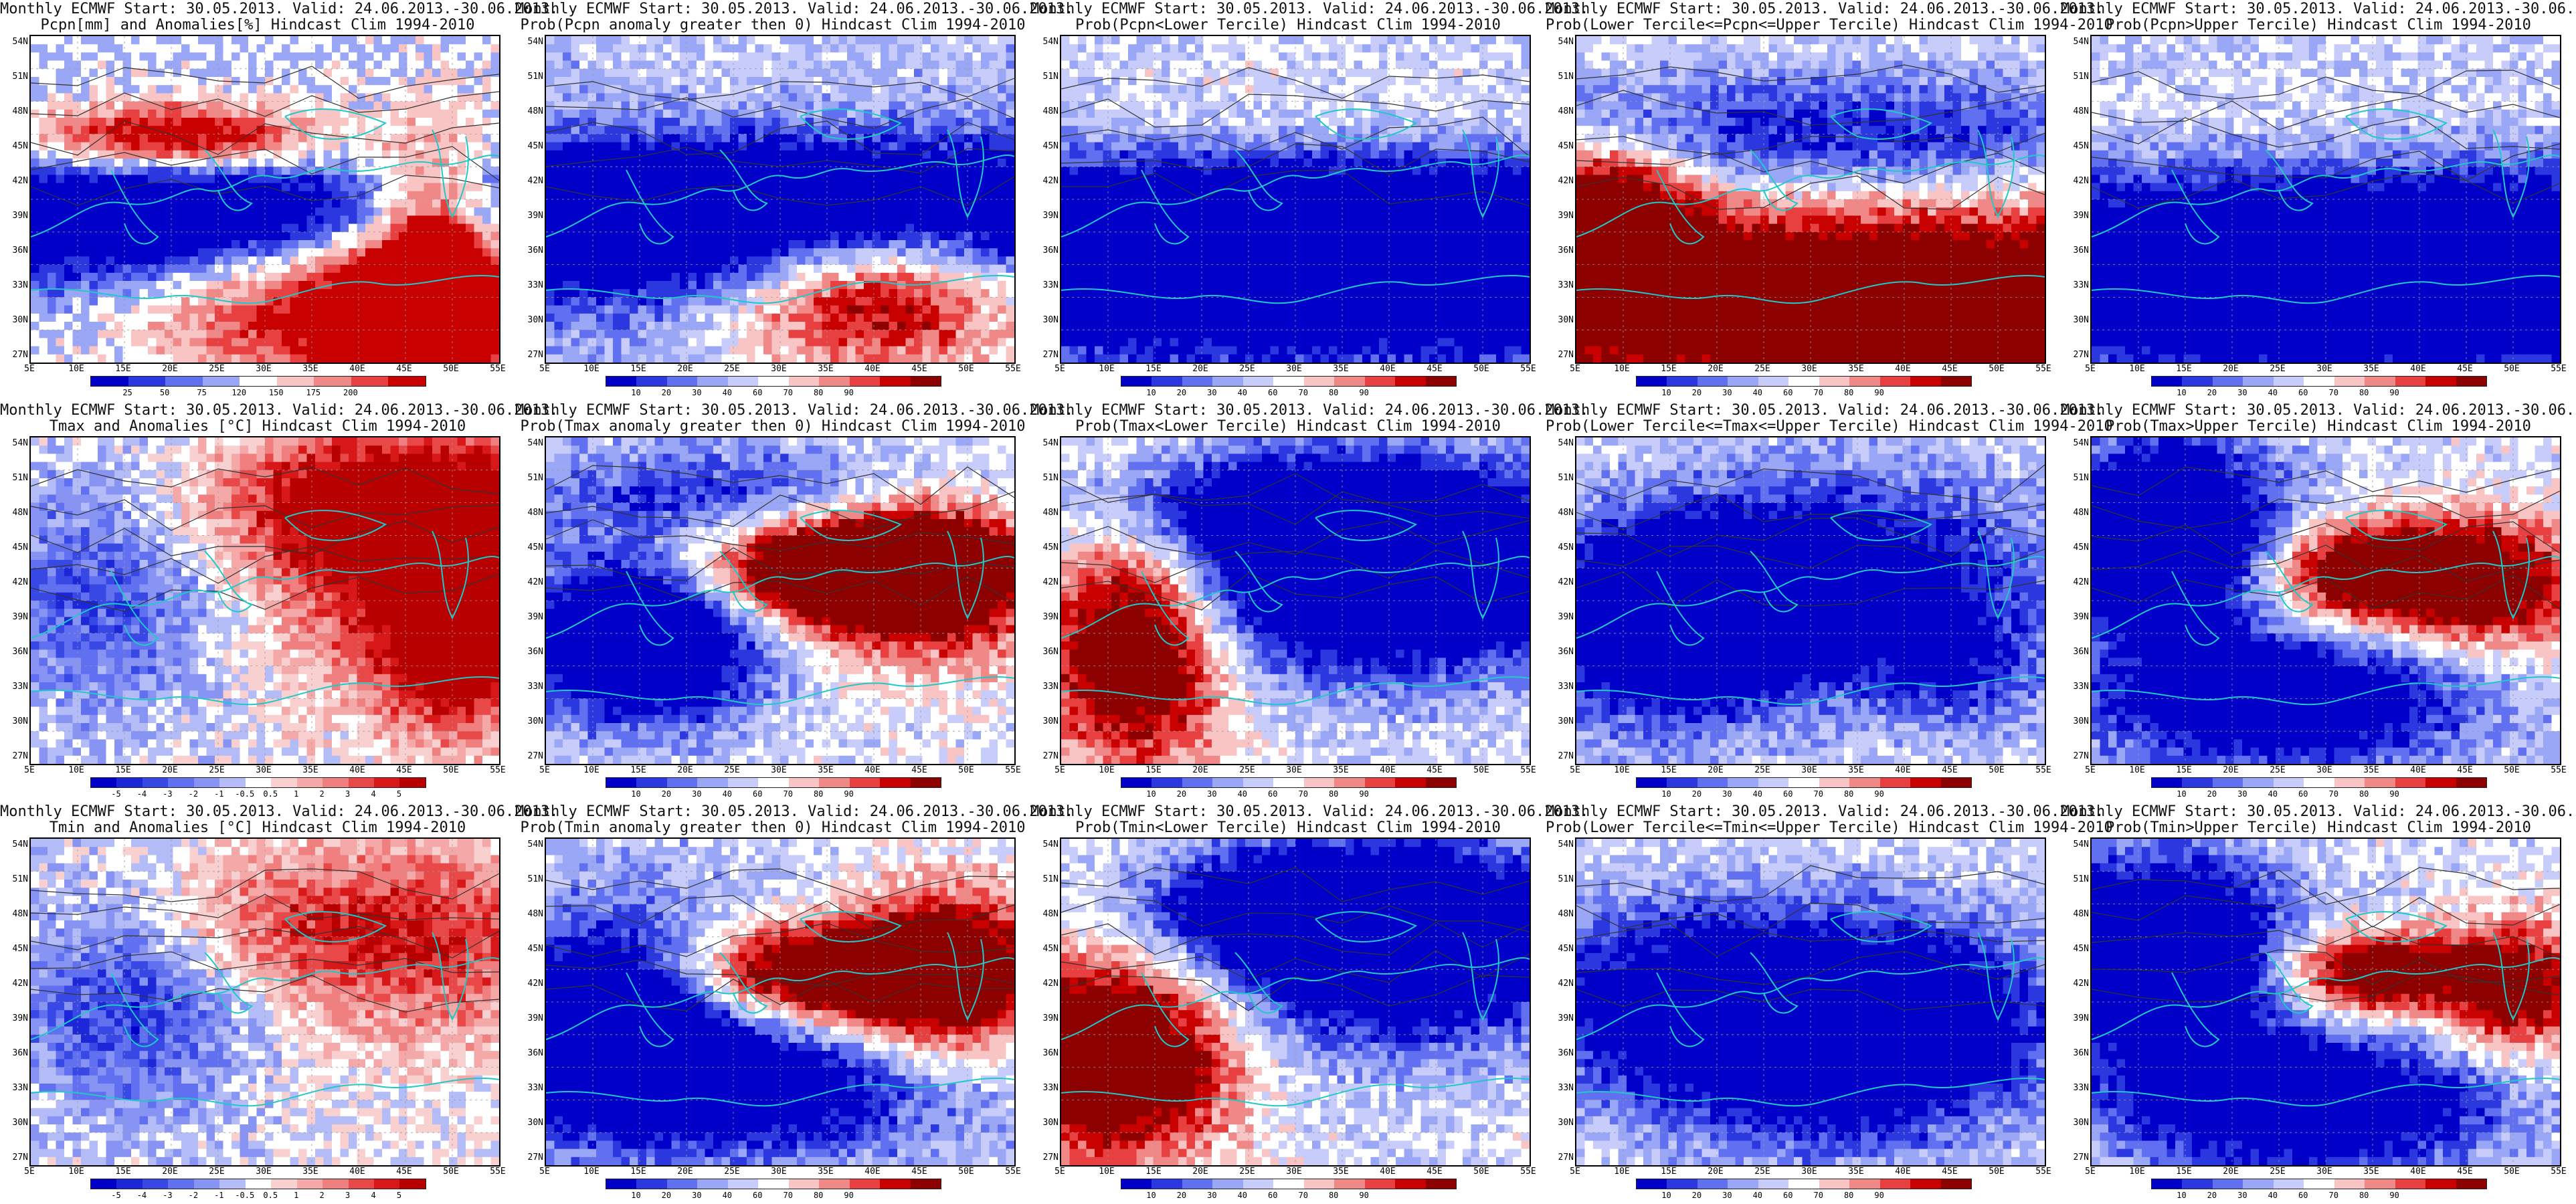  Describe the element at coordinates (825, 1172) in the screenshot. I see `longitude-label: 35E` at that location.